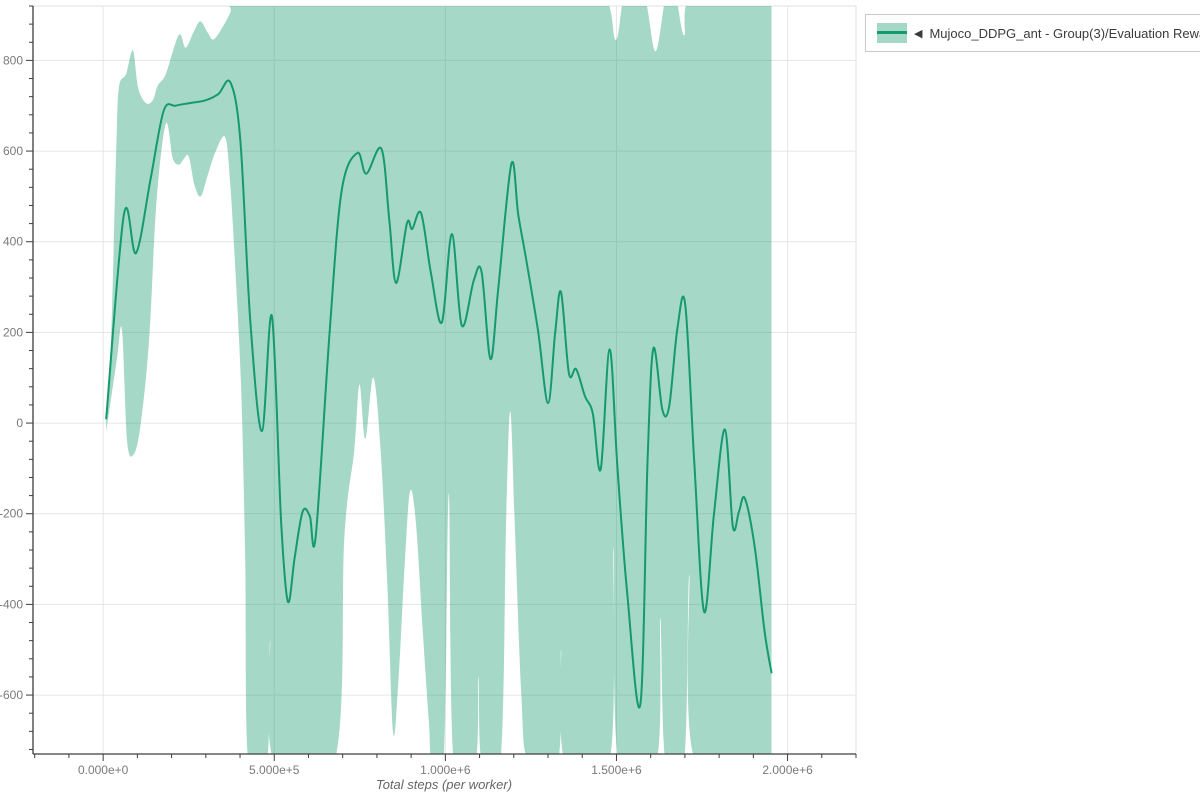  What do you see at coordinates (13, 60) in the screenshot?
I see `y-tick-label: 800` at bounding box center [13, 60].